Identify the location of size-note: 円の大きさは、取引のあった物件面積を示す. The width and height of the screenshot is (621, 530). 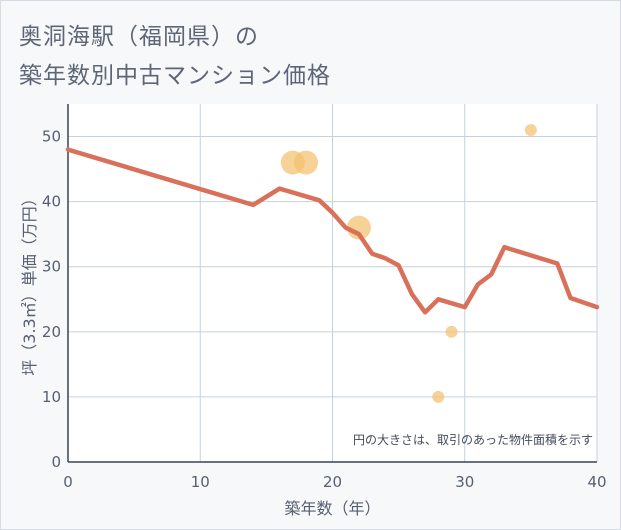
(473, 439).